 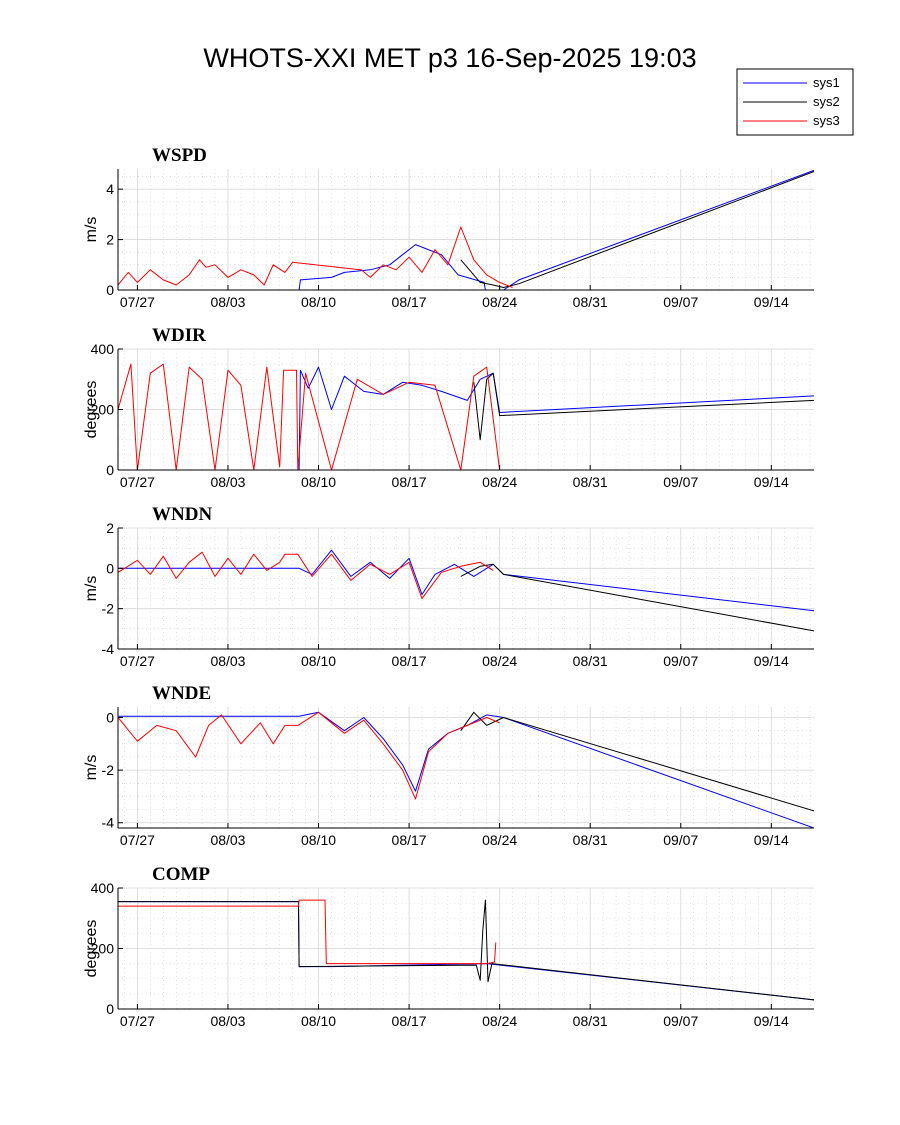 I want to click on figure-title: WHOTS-XXI MET p3 16-Sep-2025 19:03, so click(x=449, y=58).